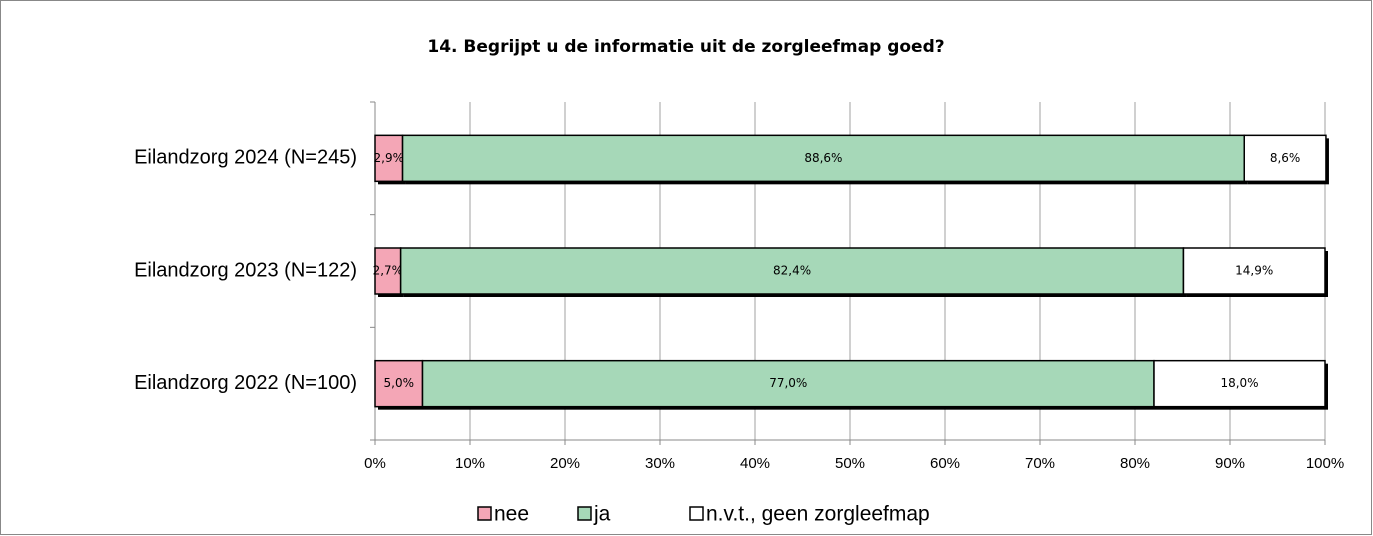 The height and width of the screenshot is (536, 1373). I want to click on x-tick-label: 90%, so click(1230, 463).